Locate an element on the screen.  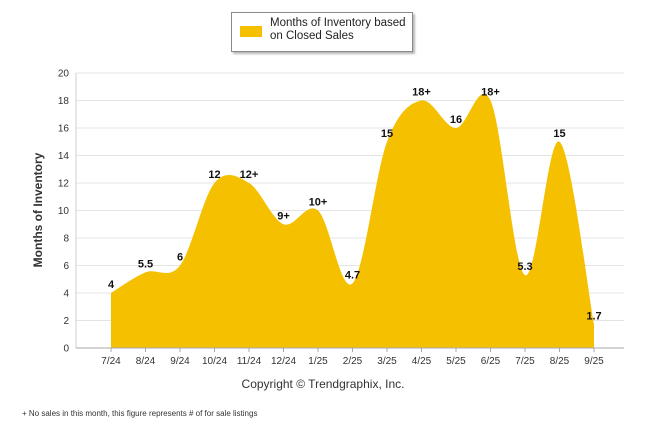
data-label: 12+ is located at coordinates (249, 175).